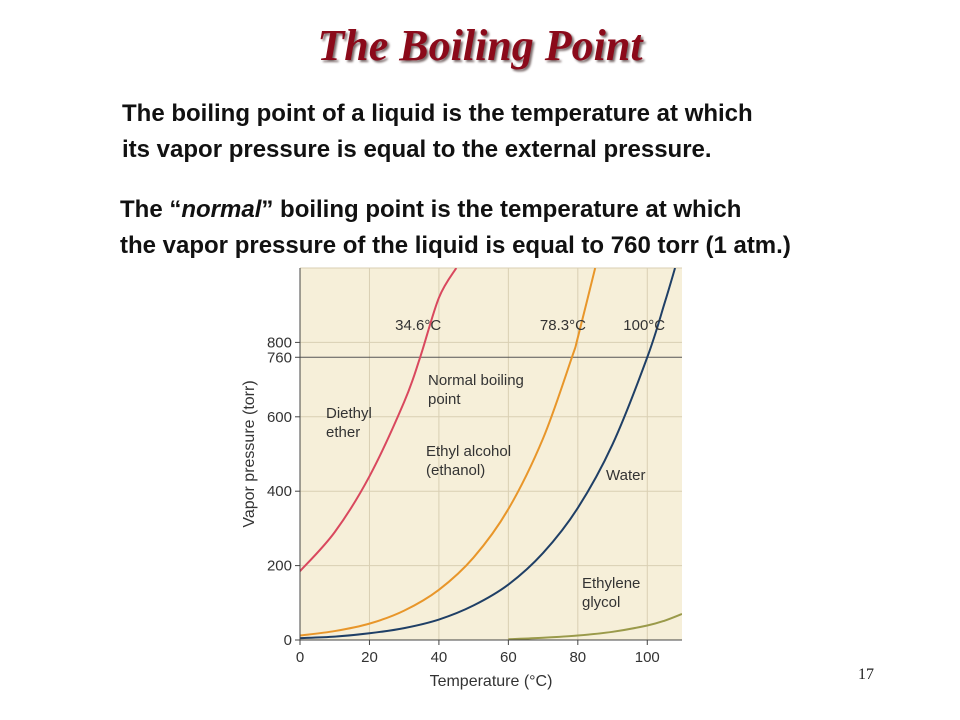 This screenshot has width=960, height=720. Describe the element at coordinates (418, 325) in the screenshot. I see `boiling-temp-annotation: 34.6°C` at that location.